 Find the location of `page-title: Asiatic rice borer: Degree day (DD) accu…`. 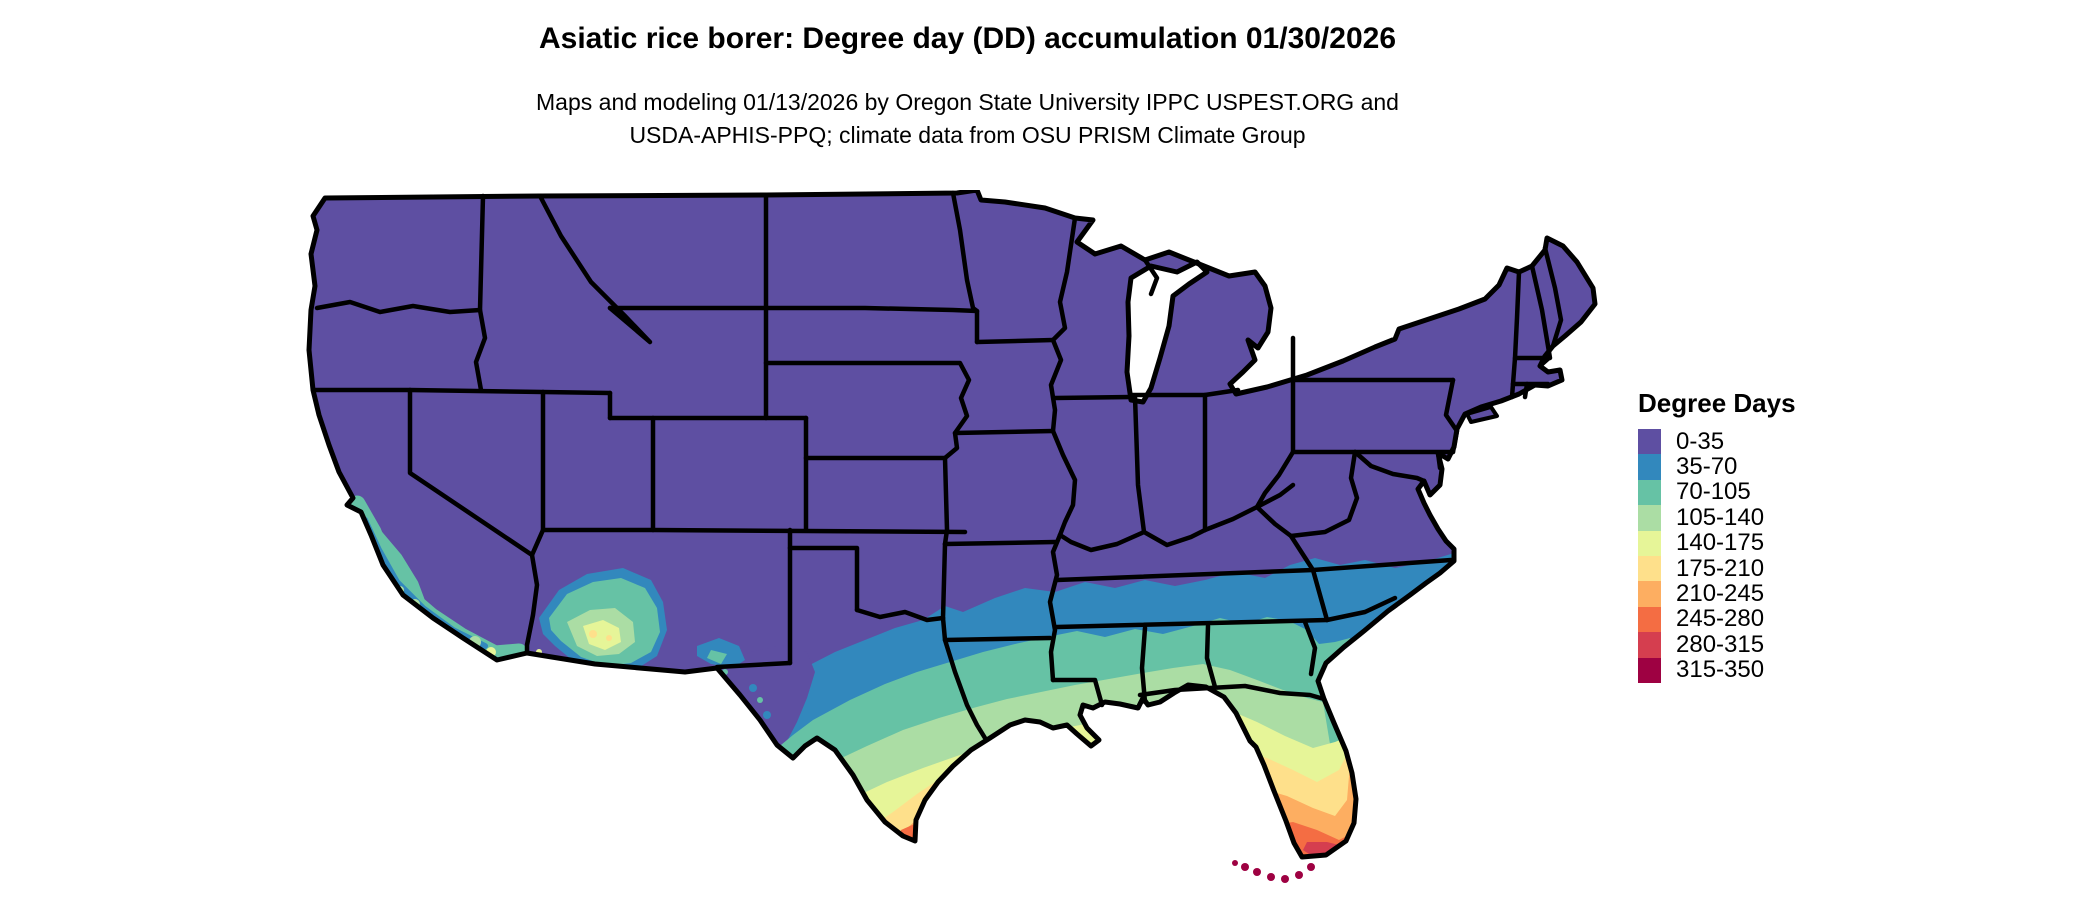

page-title: Asiatic rice borer: Degree day (DD) accu… is located at coordinates (967, 39).